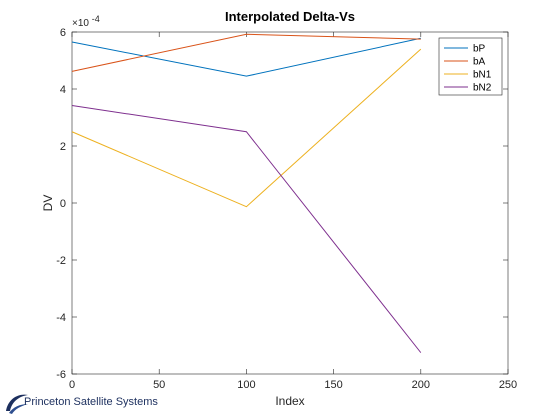 This screenshot has height=420, width=560. What do you see at coordinates (479, 49) in the screenshot?
I see `legend-label-bP: bP` at bounding box center [479, 49].